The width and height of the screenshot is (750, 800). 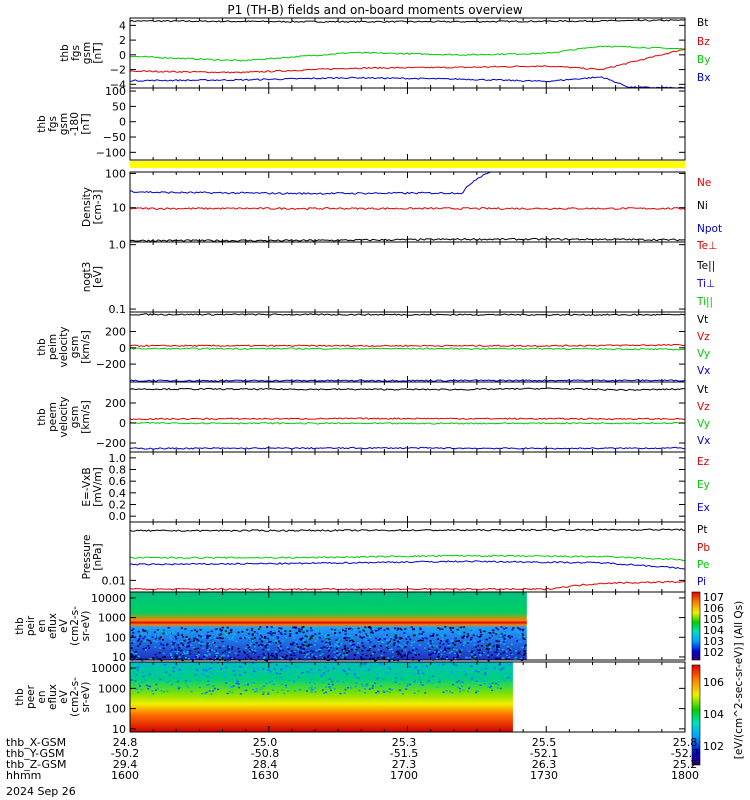 I want to click on y-tick-label: 0, so click(x=122, y=348).